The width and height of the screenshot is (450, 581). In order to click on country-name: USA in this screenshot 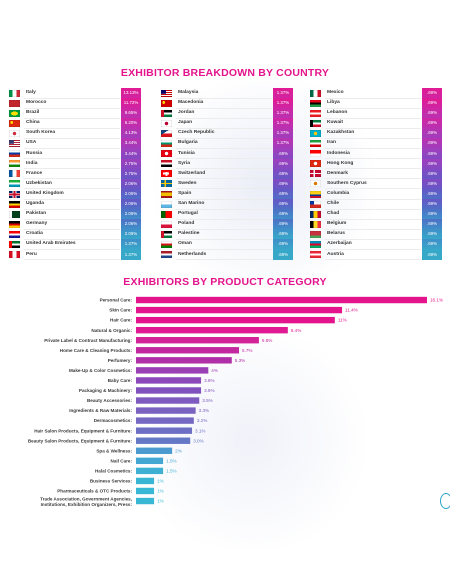, I will do `click(31, 143)`.